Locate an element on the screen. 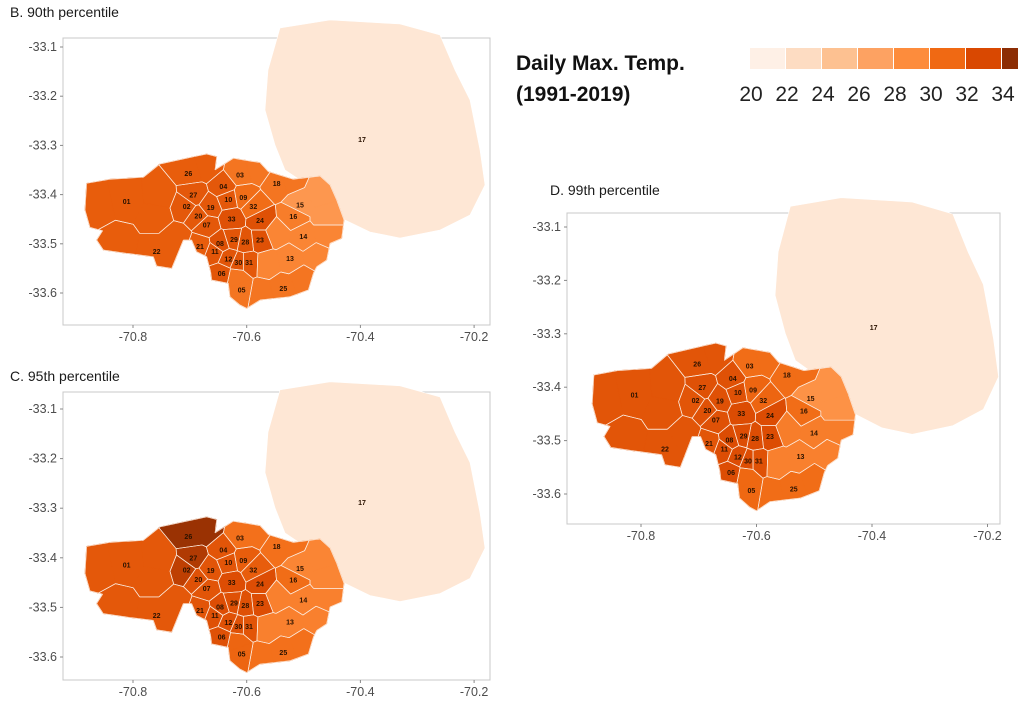  commune-label-32: 32 is located at coordinates (253, 570).